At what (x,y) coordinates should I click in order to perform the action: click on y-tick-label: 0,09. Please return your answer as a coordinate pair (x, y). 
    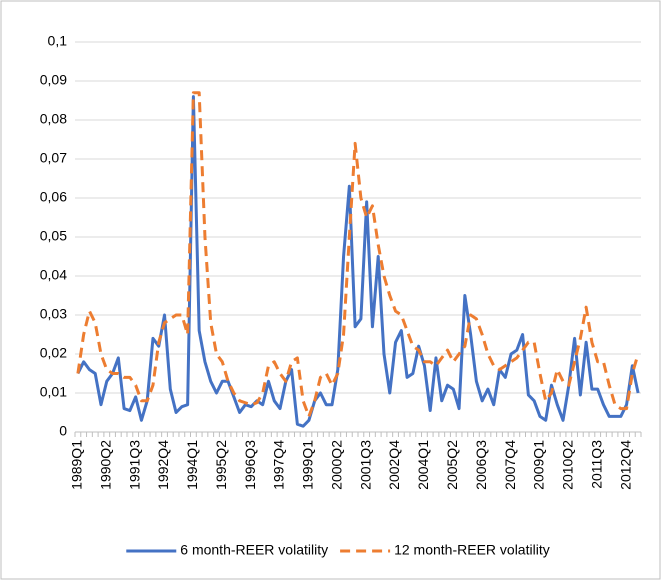
    Looking at the image, I should click on (53, 80).